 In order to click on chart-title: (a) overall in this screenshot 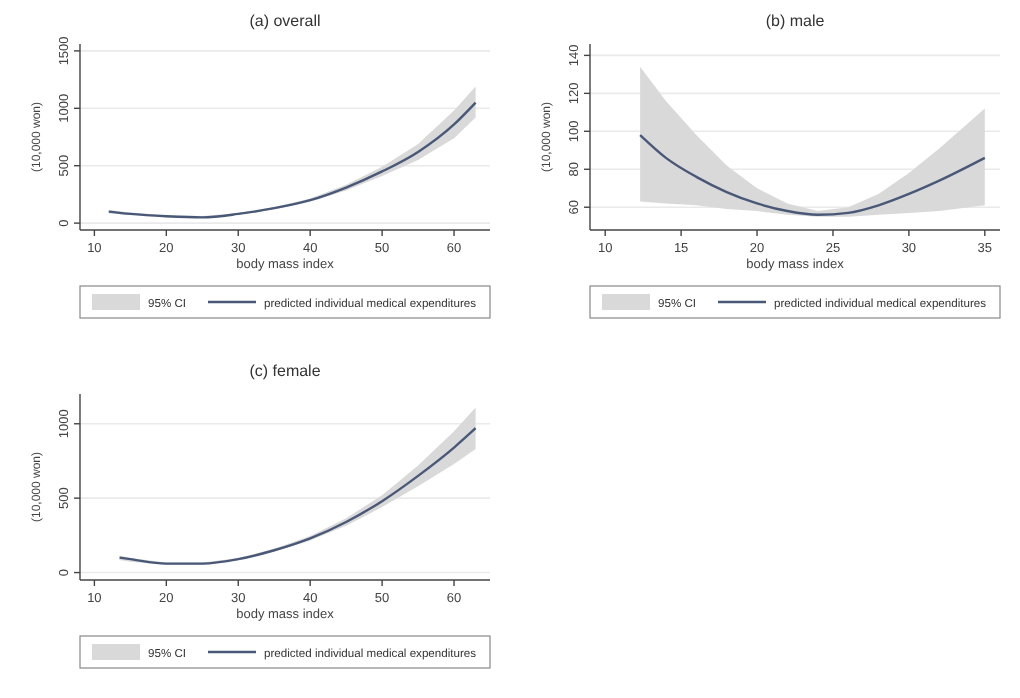, I will do `click(285, 21)`.